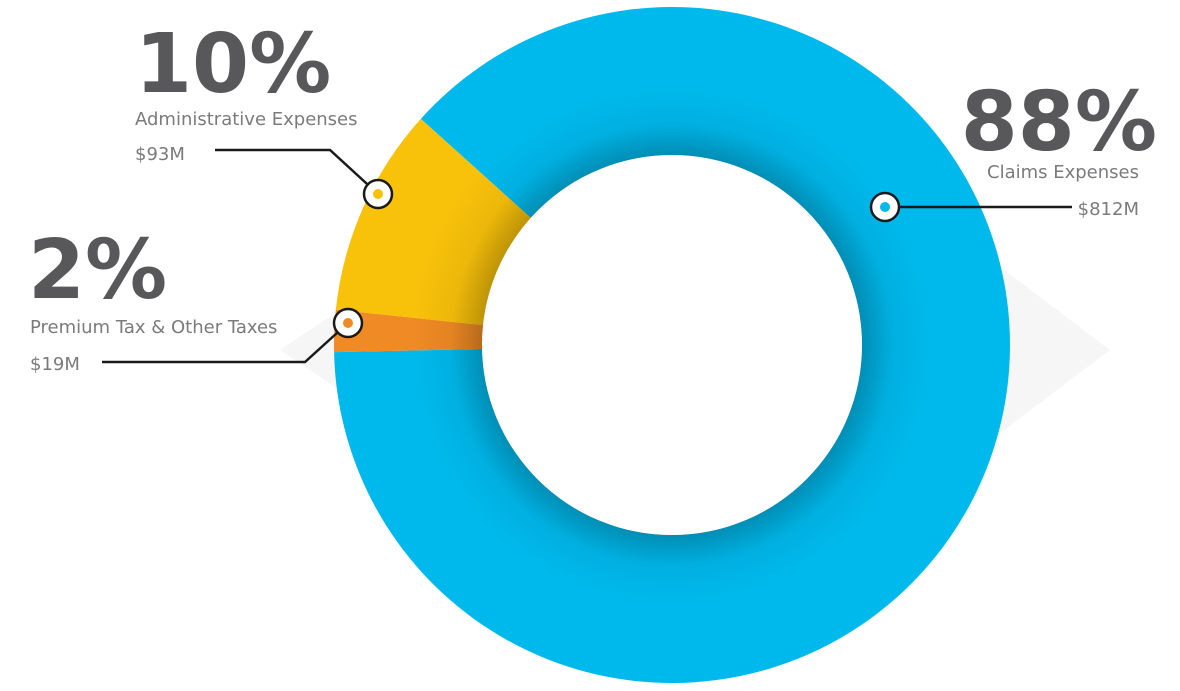 The height and width of the screenshot is (691, 1180). What do you see at coordinates (1059, 122) in the screenshot?
I see `claims-percent-label: 88%` at bounding box center [1059, 122].